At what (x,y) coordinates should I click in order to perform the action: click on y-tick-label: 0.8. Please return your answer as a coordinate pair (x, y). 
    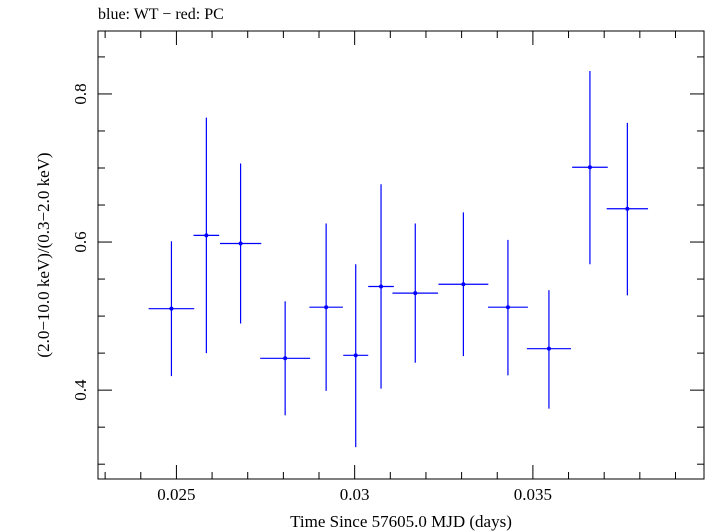
    Looking at the image, I should click on (80, 93).